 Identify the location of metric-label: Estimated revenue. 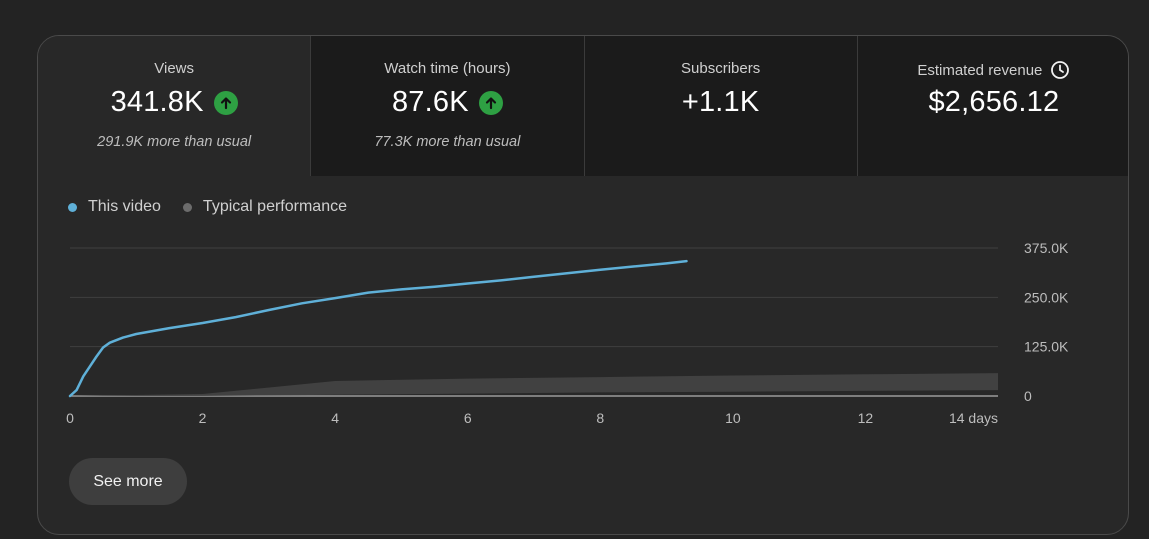
(993, 70).